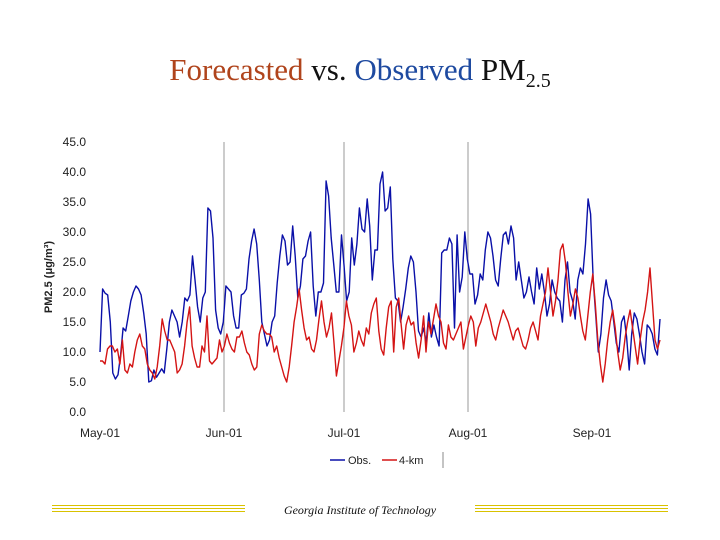 The image size is (720, 540). What do you see at coordinates (414, 69) in the screenshot?
I see `title-observed: Observed` at bounding box center [414, 69].